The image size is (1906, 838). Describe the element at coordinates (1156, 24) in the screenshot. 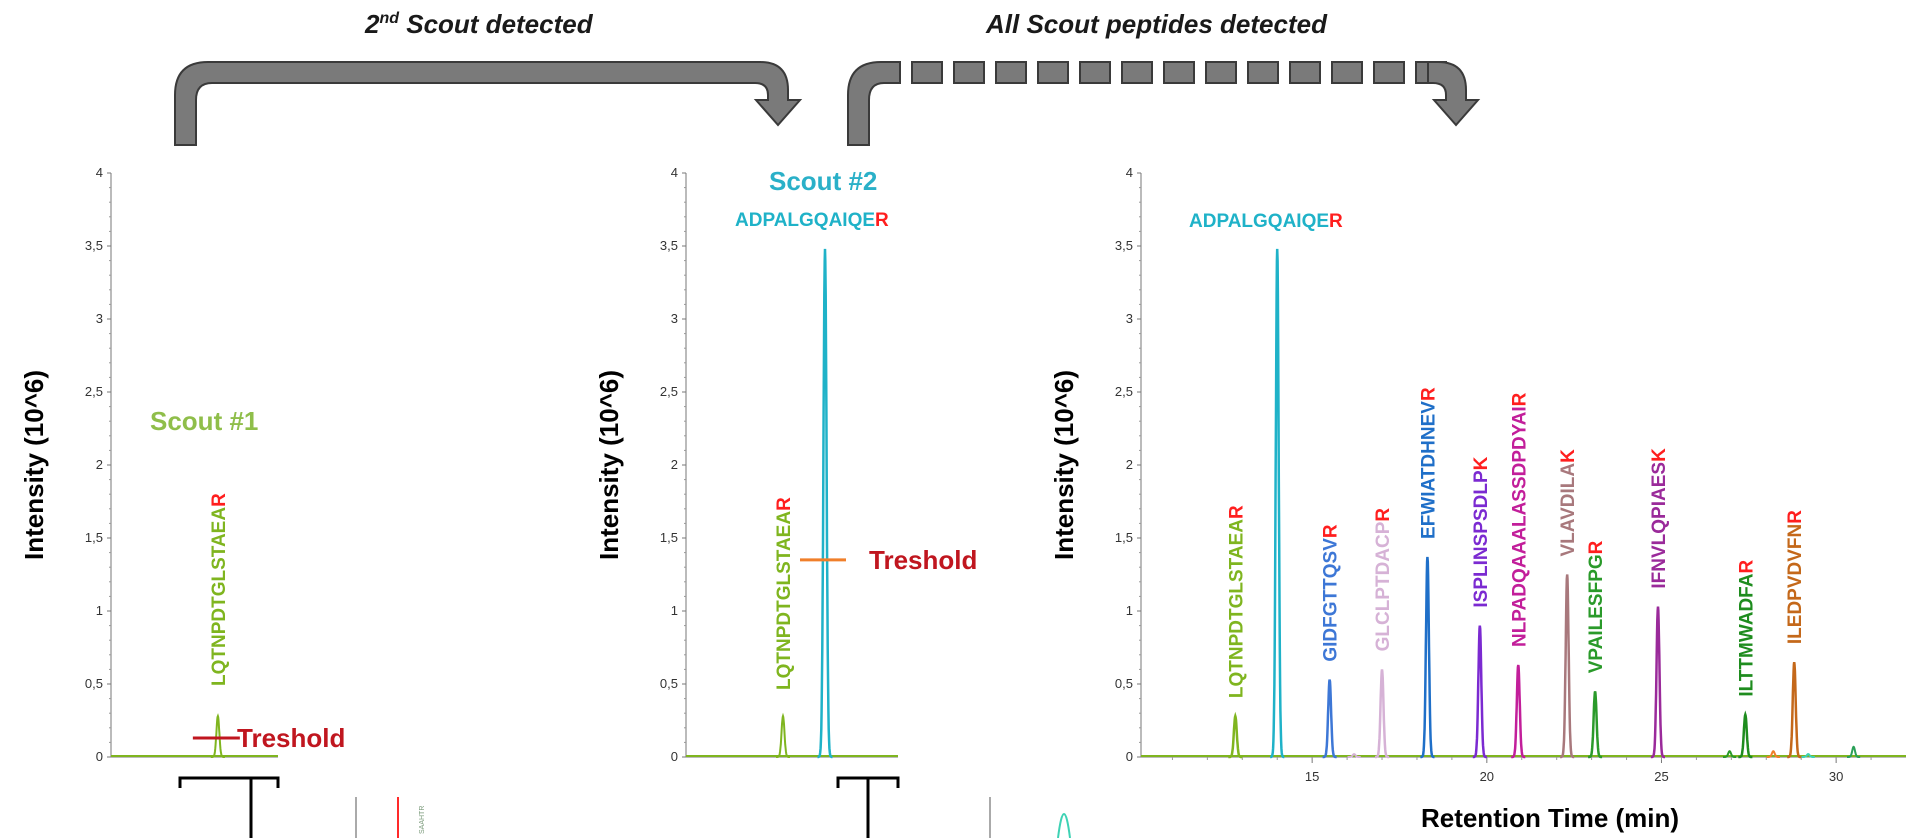

I see `arrow-all-scout-label: All Scout peptides detected` at that location.